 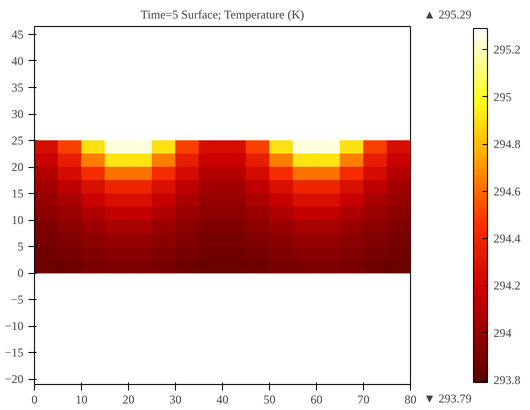 I want to click on color-bar-label: 293.8, so click(x=507, y=380).